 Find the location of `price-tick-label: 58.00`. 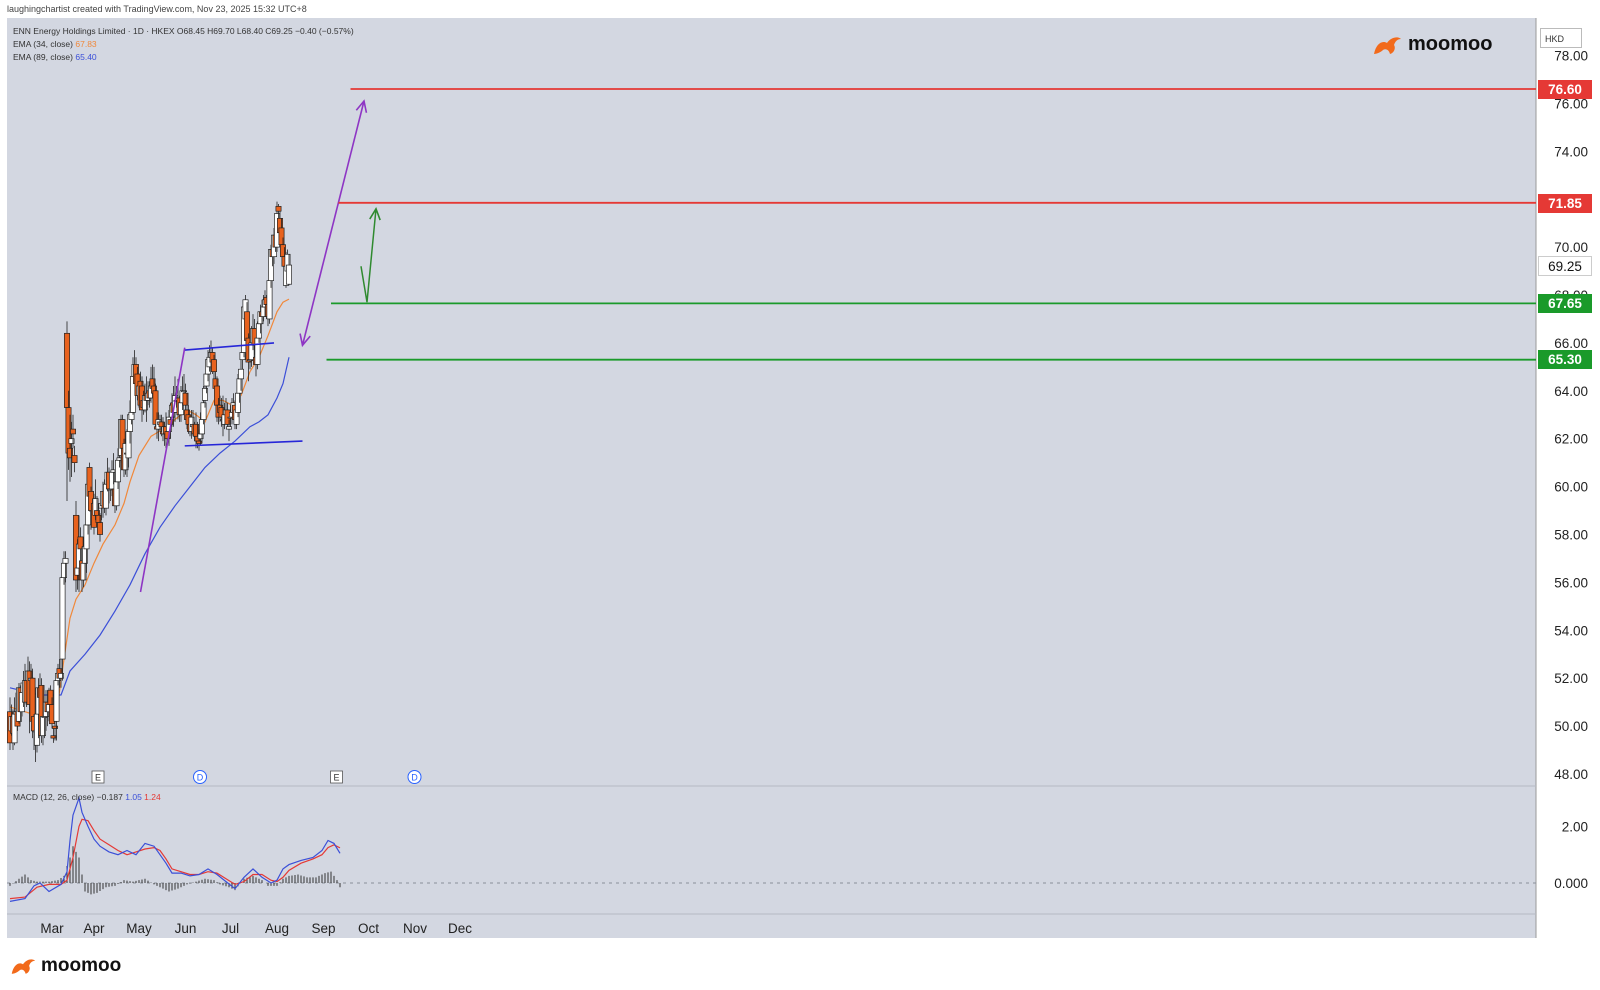

price-tick-label: 58.00 is located at coordinates (1571, 535).